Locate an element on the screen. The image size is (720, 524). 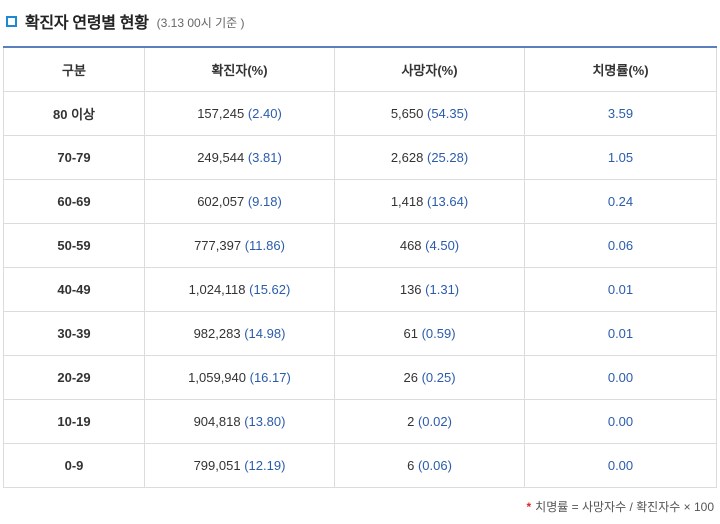
deaths-value: 2,628 is located at coordinates (407, 157).